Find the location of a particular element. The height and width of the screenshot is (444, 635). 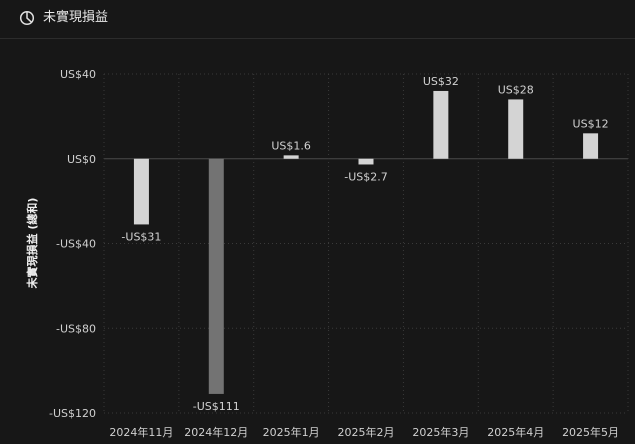

y-tick-label: US$0 is located at coordinates (81, 159).